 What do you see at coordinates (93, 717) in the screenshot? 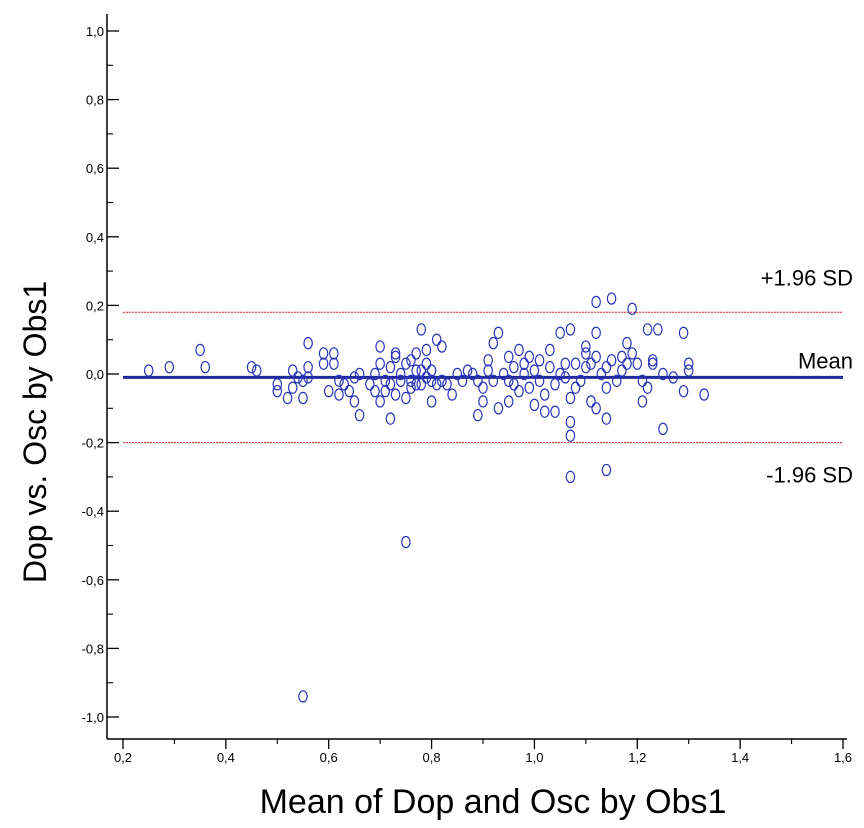
I see `y-tick-label: -1,0` at bounding box center [93, 717].